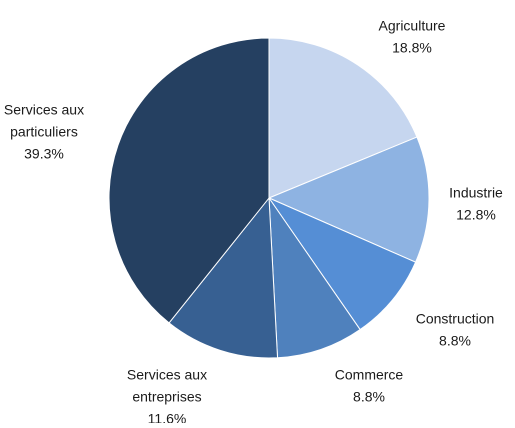 The image size is (515, 428). Describe the element at coordinates (369, 375) in the screenshot. I see `slice-category-label: Commerce` at that location.